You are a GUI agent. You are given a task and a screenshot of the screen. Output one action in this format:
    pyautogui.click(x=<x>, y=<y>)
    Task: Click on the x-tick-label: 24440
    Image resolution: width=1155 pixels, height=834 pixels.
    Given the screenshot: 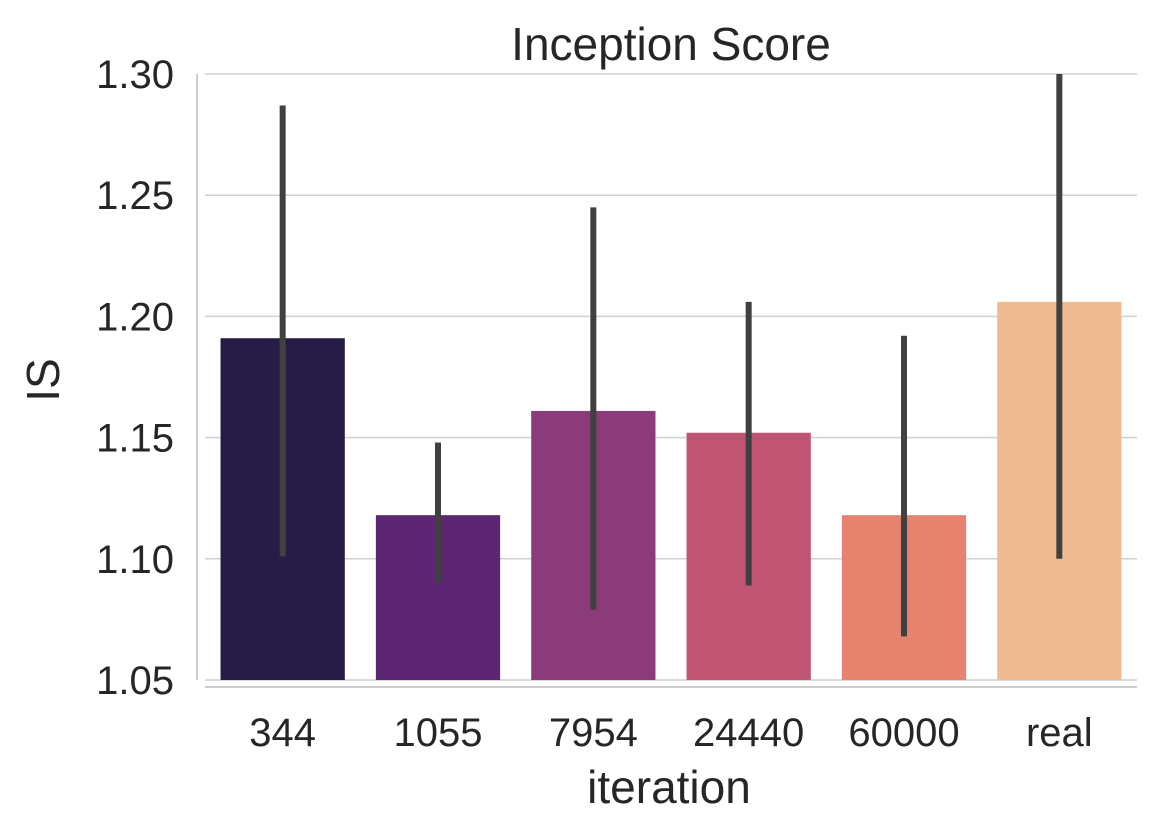 What is the action you would take?
    pyautogui.click(x=748, y=733)
    